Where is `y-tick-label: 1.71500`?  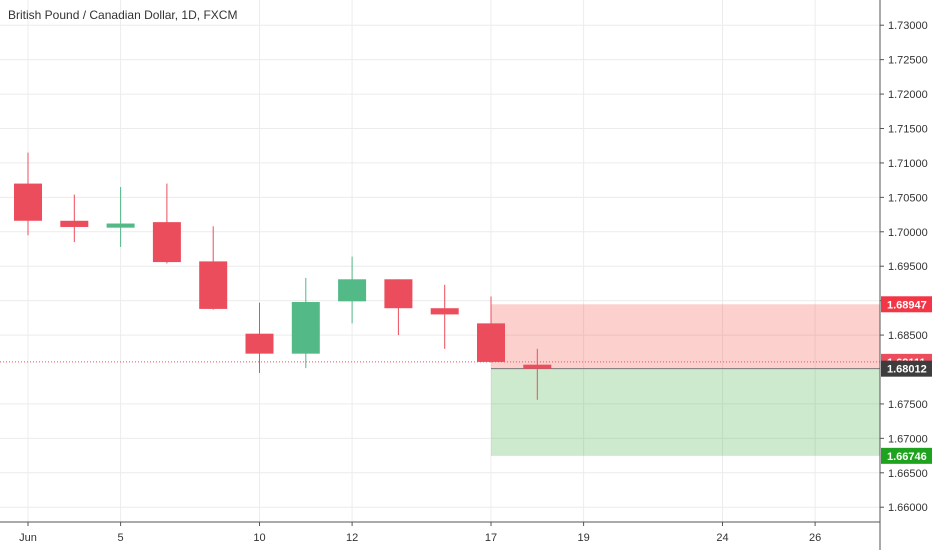 y-tick-label: 1.71500 is located at coordinates (908, 130).